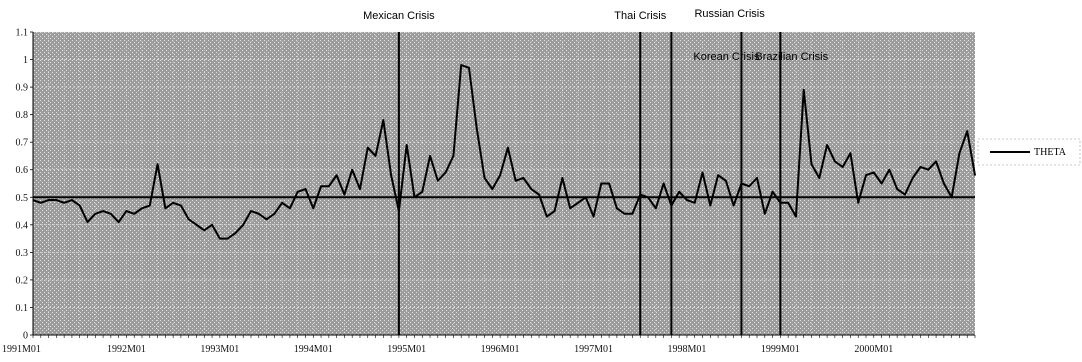 This screenshot has height=362, width=1082. What do you see at coordinates (22, 115) in the screenshot?
I see `y-tick-label: 0.8` at bounding box center [22, 115].